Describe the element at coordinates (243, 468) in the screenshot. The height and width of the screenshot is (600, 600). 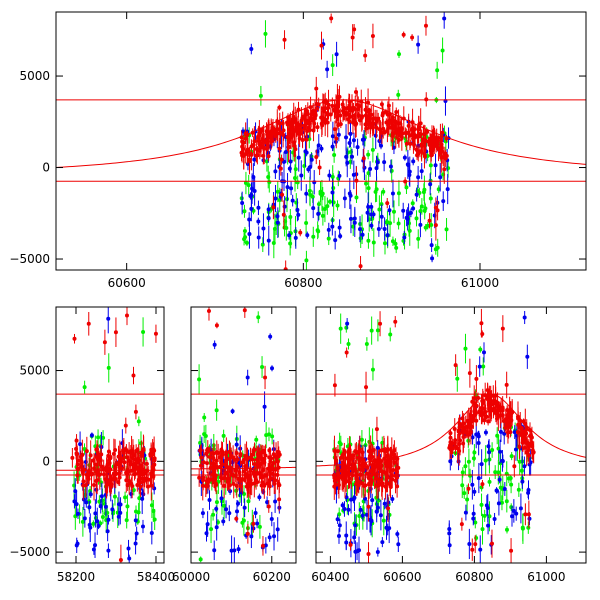
I see `model-curve` at that location.